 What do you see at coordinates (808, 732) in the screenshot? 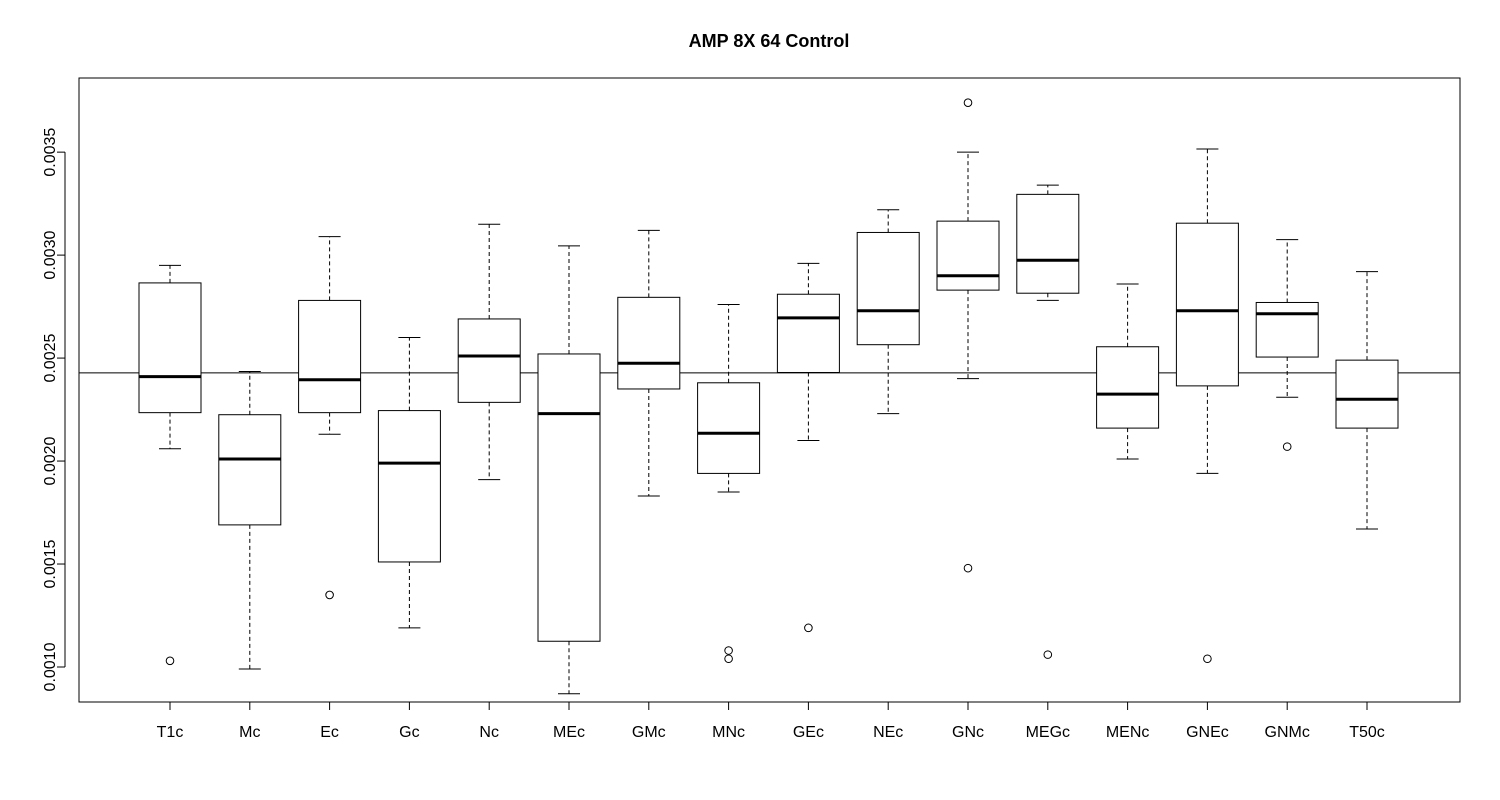
I see `x-tick-label: GEc` at bounding box center [808, 732].